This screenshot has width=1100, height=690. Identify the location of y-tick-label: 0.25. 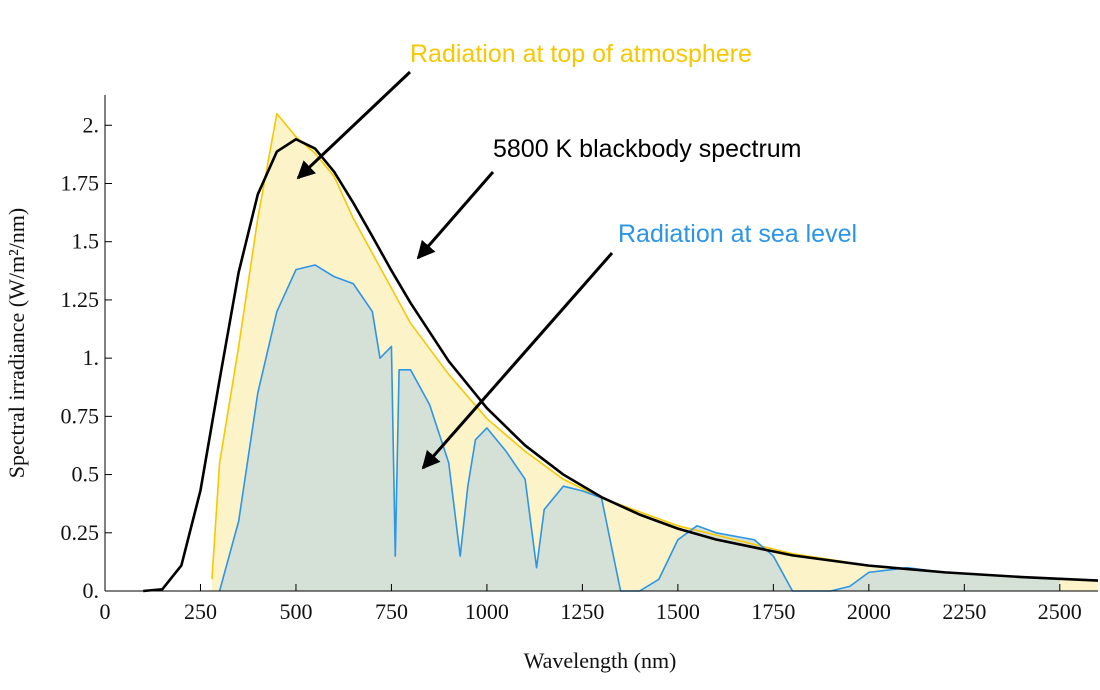
(80, 532).